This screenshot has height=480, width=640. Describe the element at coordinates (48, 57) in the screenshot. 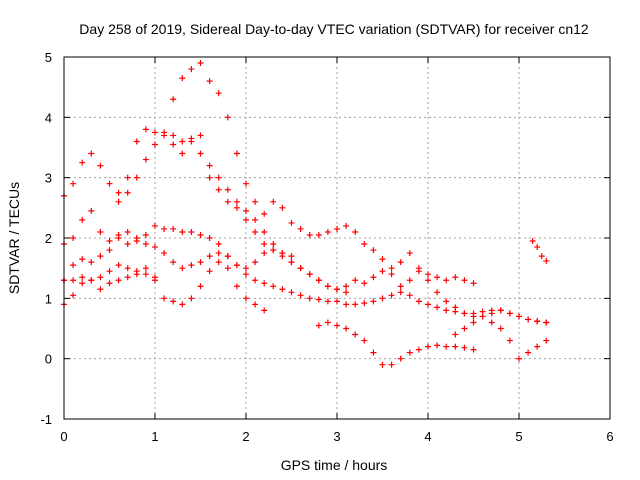

I see `y-tick-label: 5` at that location.